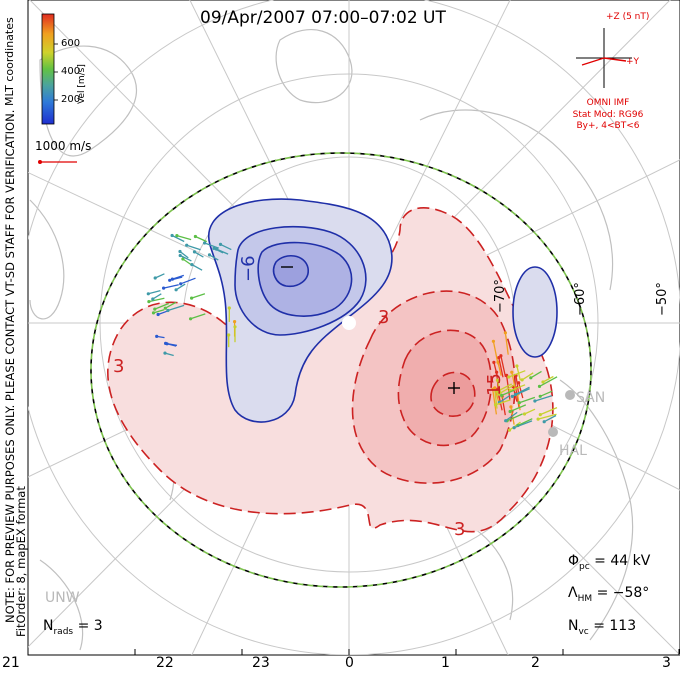 Image resolution: width=680 pixels, height=674 pixels. Describe the element at coordinates (494, 384) in the screenshot. I see `contour-label-15: 15` at that location.